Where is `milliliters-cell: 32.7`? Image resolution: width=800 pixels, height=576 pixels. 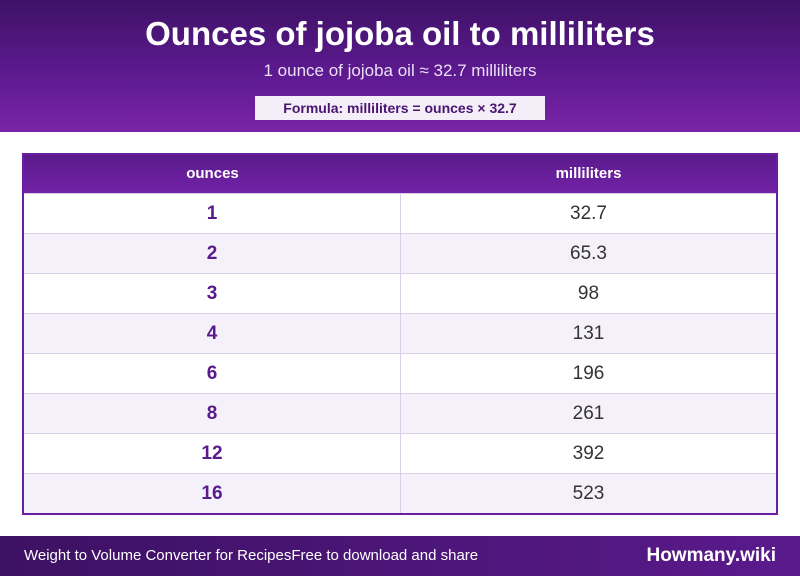
milliliters-cell: 32.7 is located at coordinates (588, 213).